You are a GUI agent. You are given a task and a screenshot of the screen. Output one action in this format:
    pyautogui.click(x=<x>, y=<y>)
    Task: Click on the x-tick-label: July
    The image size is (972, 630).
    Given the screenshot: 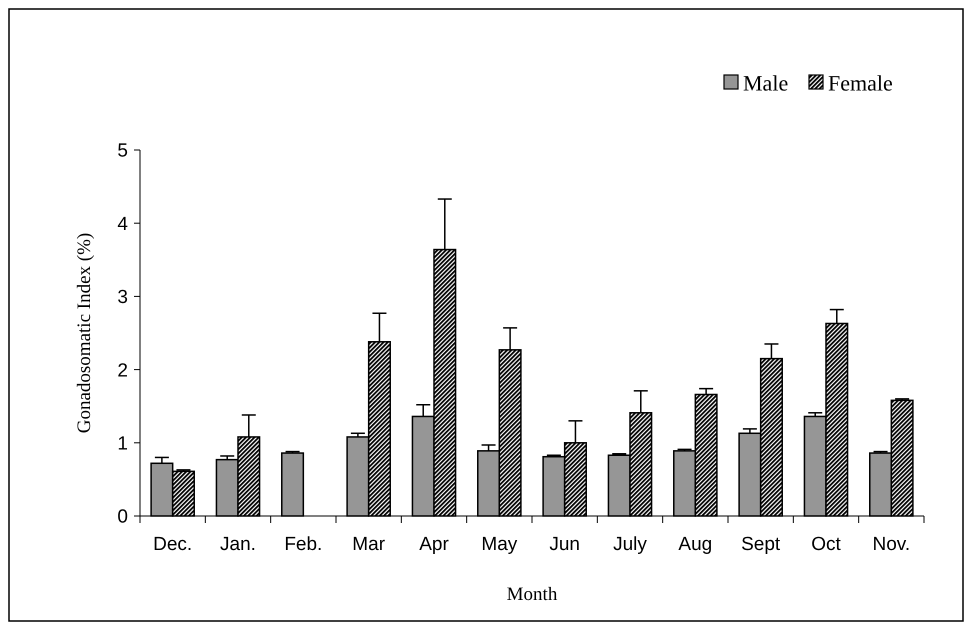 What is the action you would take?
    pyautogui.click(x=630, y=544)
    